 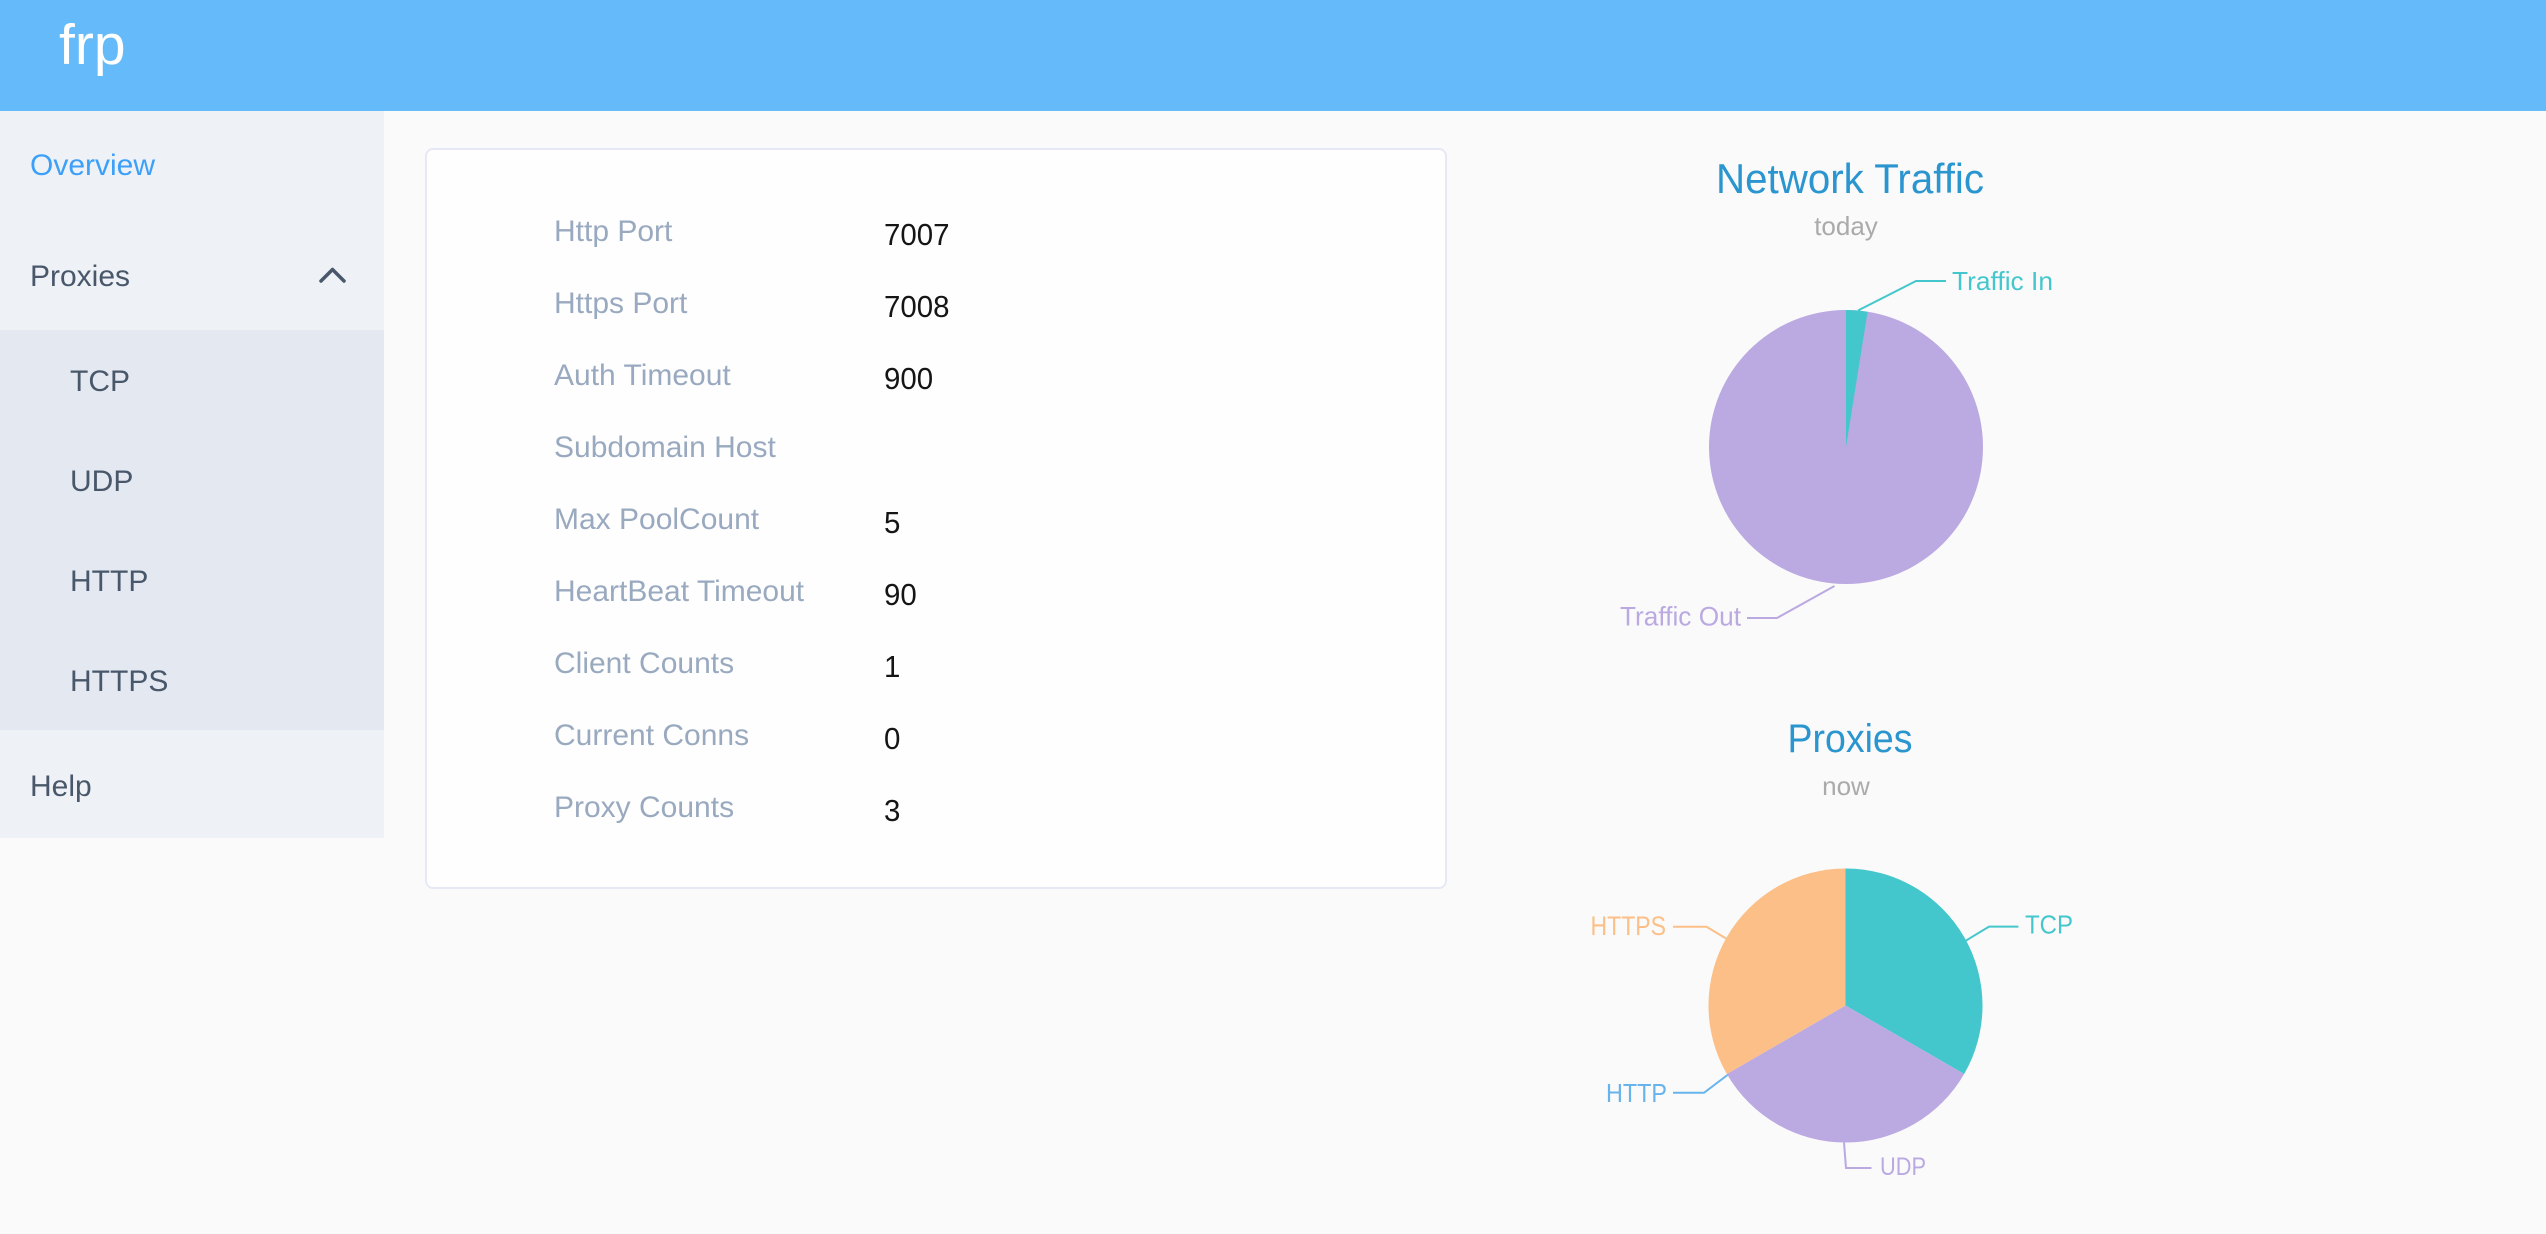 I want to click on svg-text: Traffic In, so click(x=2002, y=281).